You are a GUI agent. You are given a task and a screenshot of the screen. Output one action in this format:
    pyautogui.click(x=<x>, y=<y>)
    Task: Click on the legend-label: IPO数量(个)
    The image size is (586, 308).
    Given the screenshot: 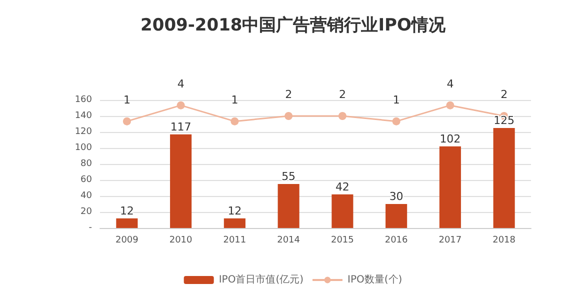 What is the action you would take?
    pyautogui.click(x=375, y=280)
    